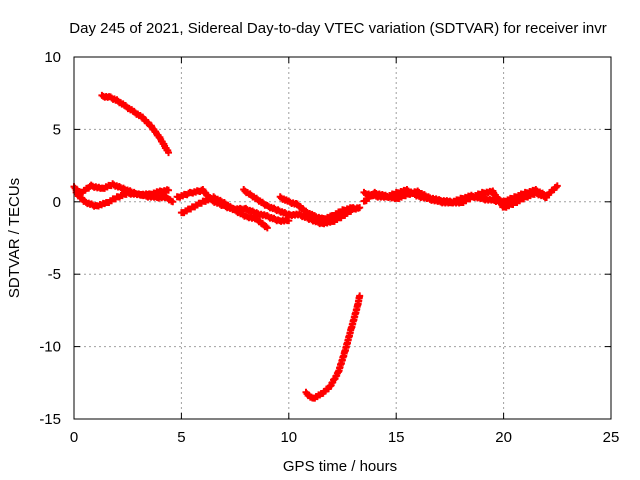 The width and height of the screenshot is (640, 480). What do you see at coordinates (135, 124) in the screenshot?
I see `series-arc-high` at bounding box center [135, 124].